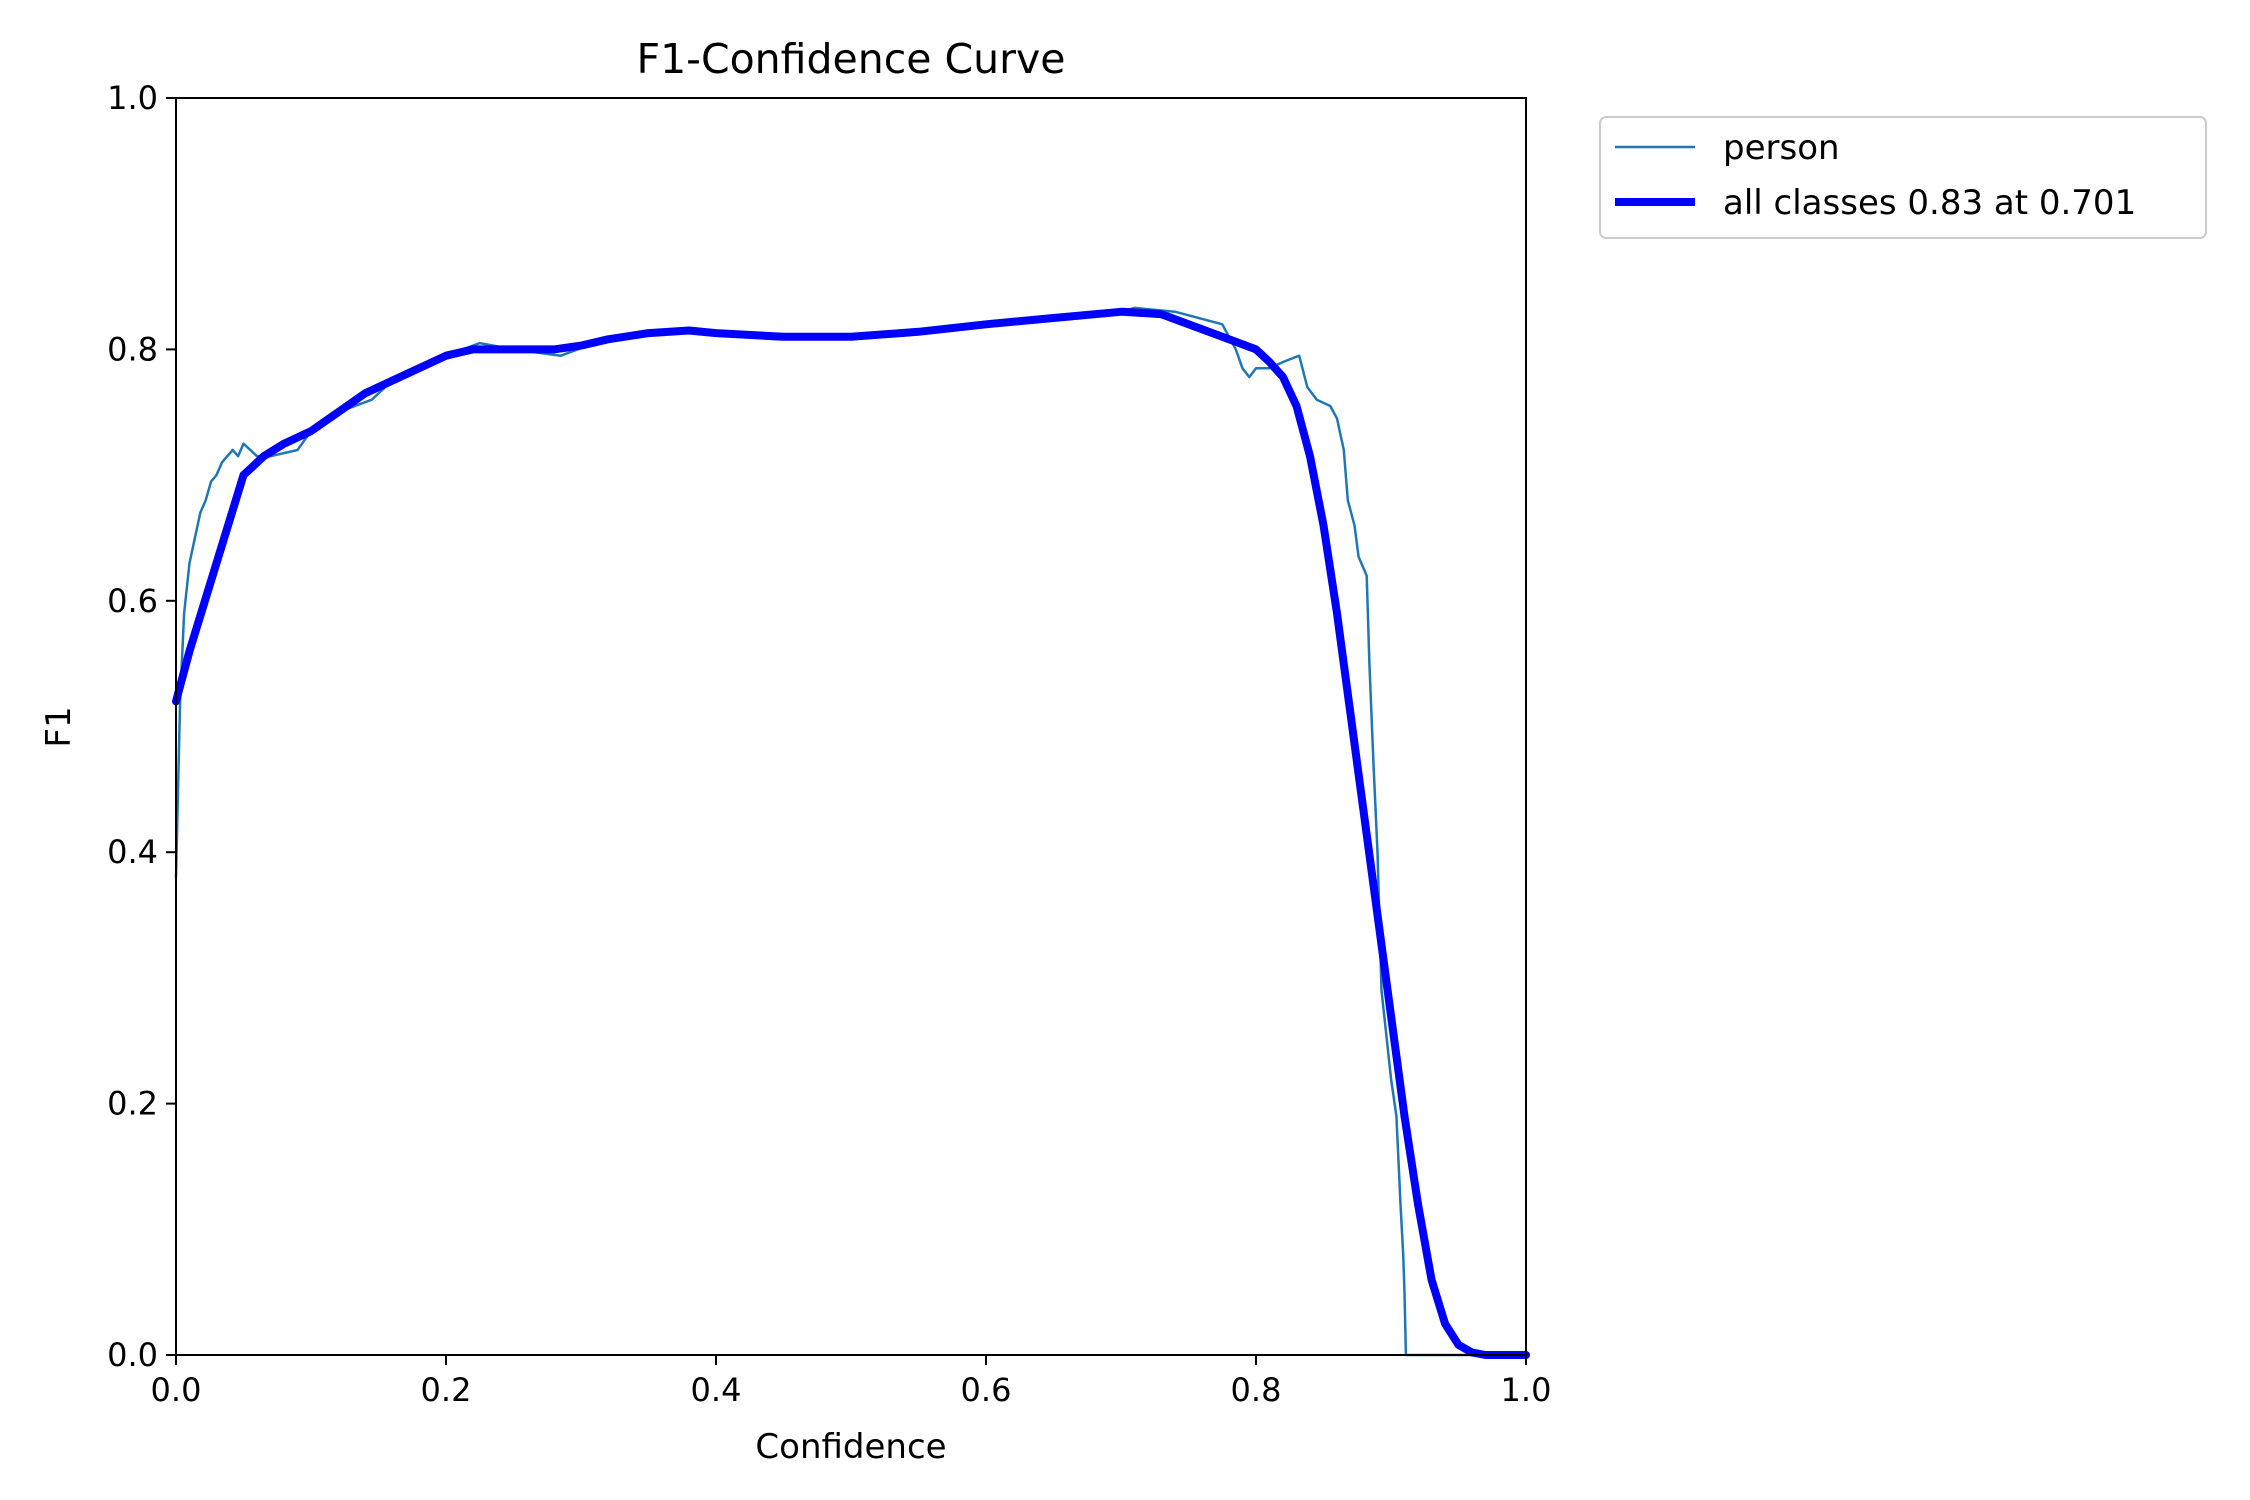 This screenshot has height=1500, width=2250. What do you see at coordinates (132, 98) in the screenshot?
I see `y-tick-label: 1.0` at bounding box center [132, 98].